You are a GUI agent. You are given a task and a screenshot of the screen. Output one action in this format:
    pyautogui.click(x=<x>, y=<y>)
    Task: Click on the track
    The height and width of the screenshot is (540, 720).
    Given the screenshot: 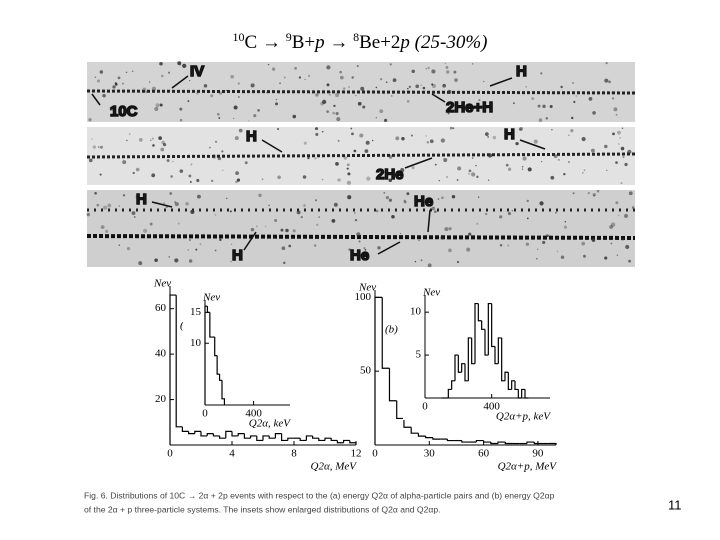 What is the action you would take?
    pyautogui.click(x=361, y=155)
    